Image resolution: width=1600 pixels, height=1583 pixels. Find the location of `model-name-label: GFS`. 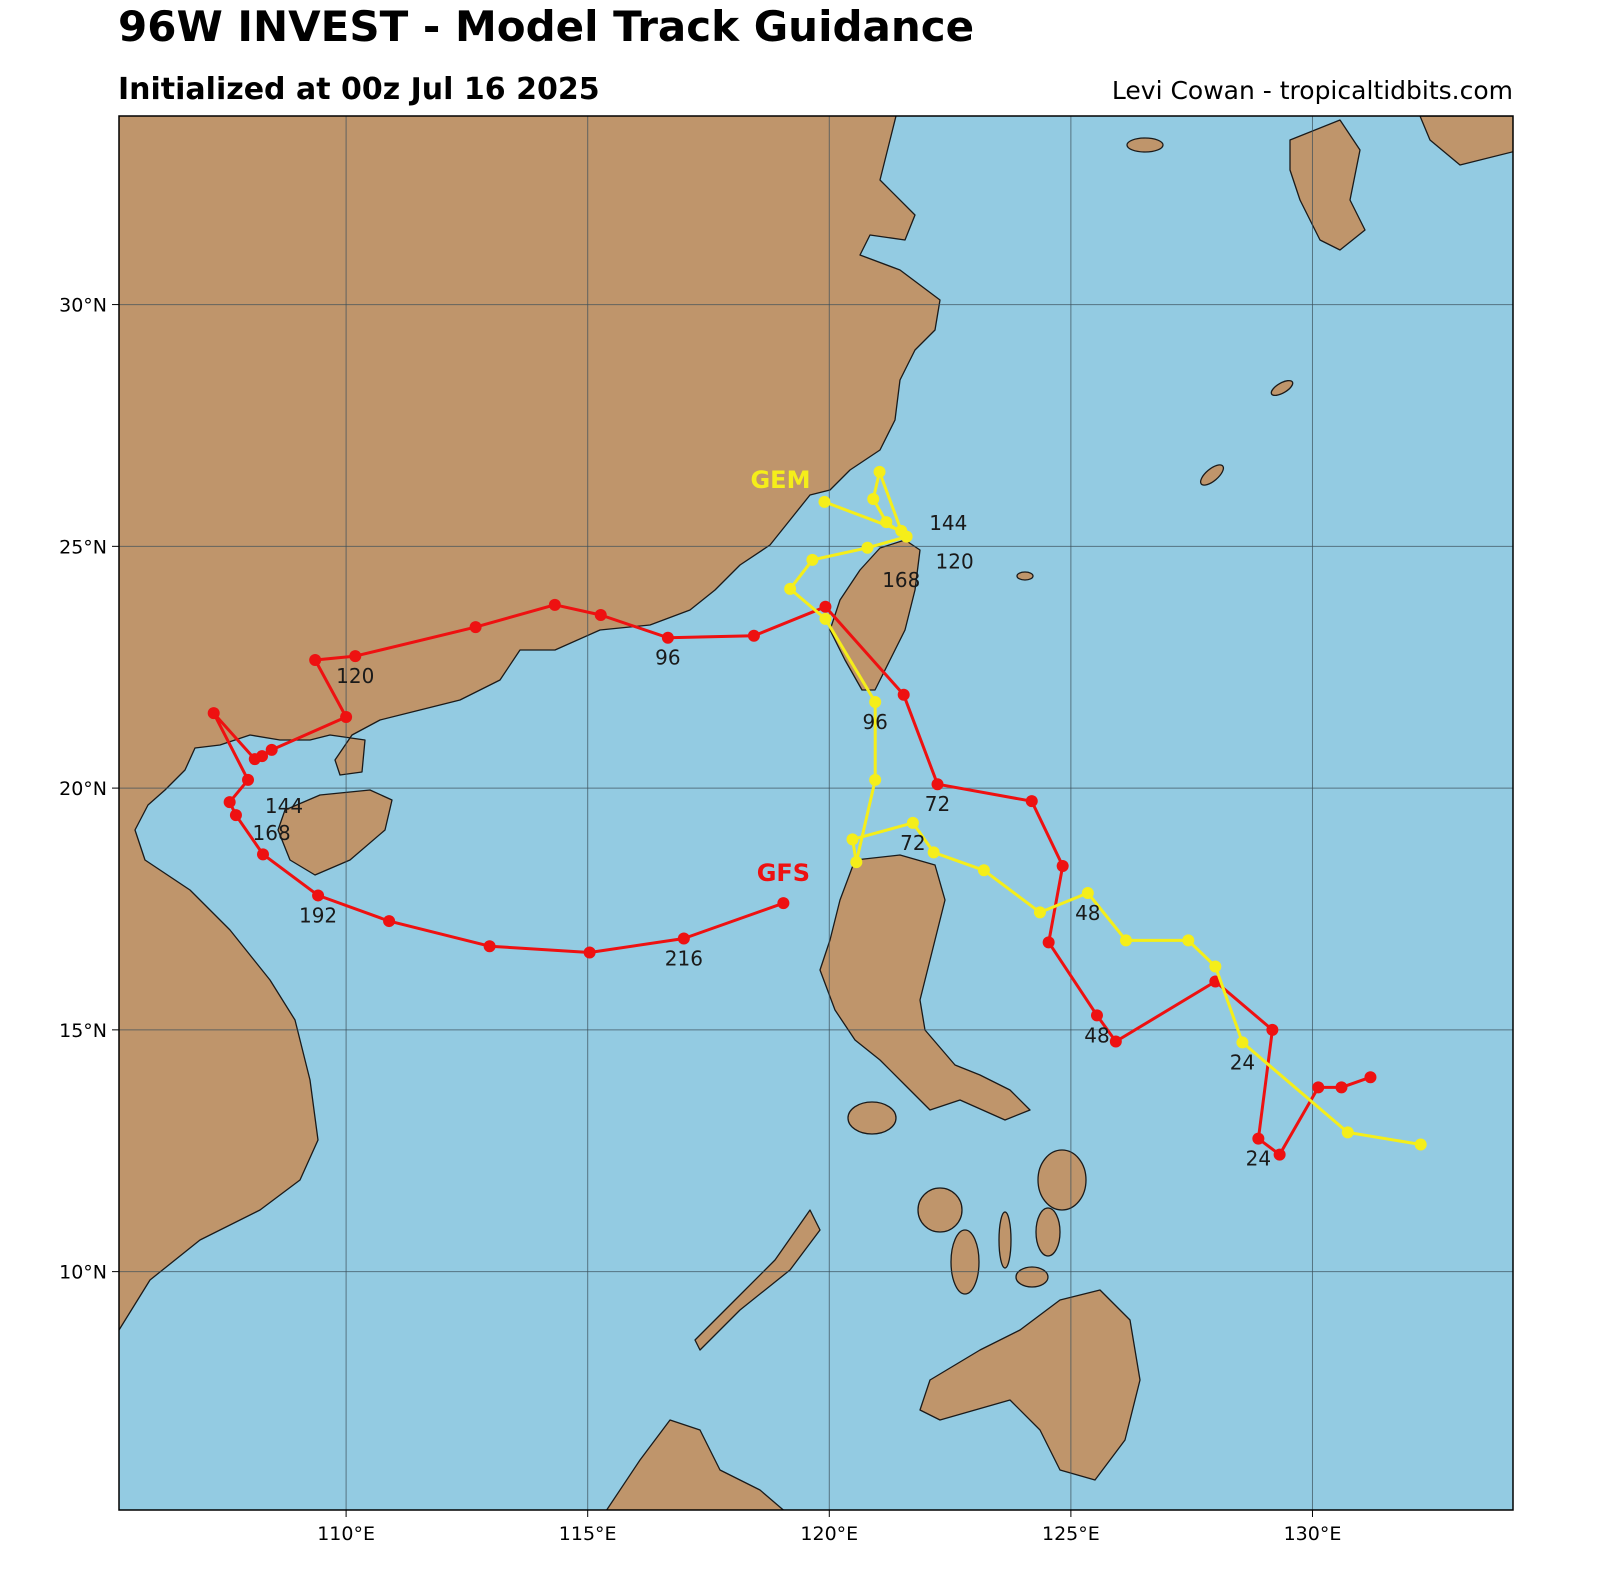

model-name-label: GFS is located at coordinates (783, 873).